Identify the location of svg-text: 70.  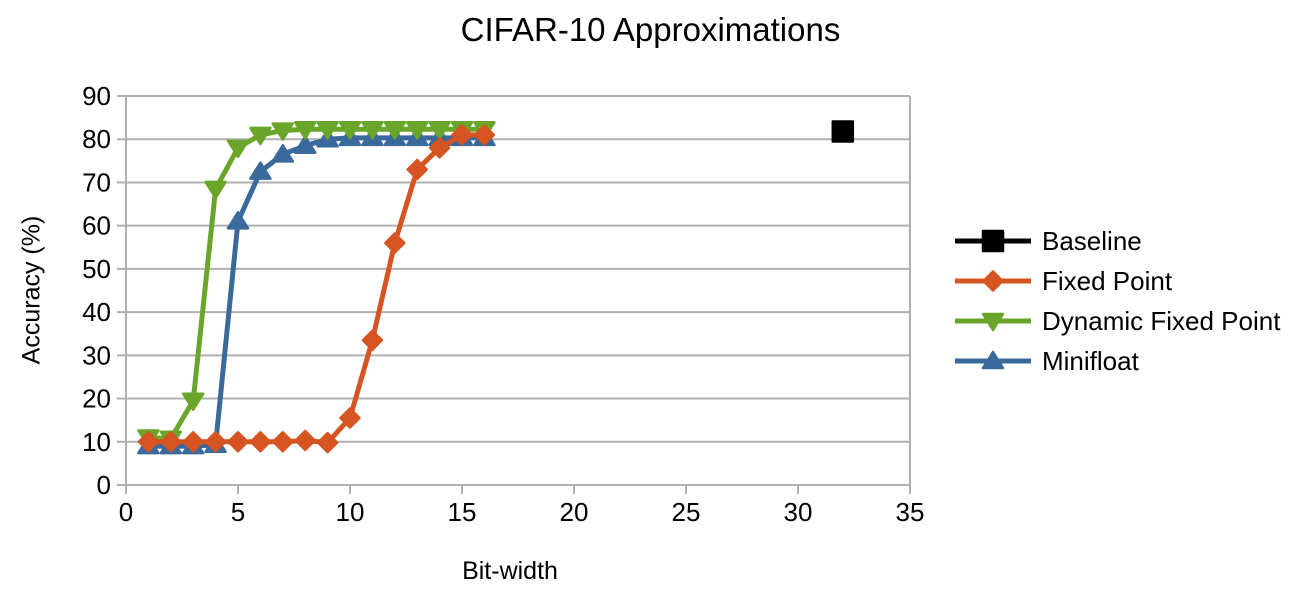
(96, 182).